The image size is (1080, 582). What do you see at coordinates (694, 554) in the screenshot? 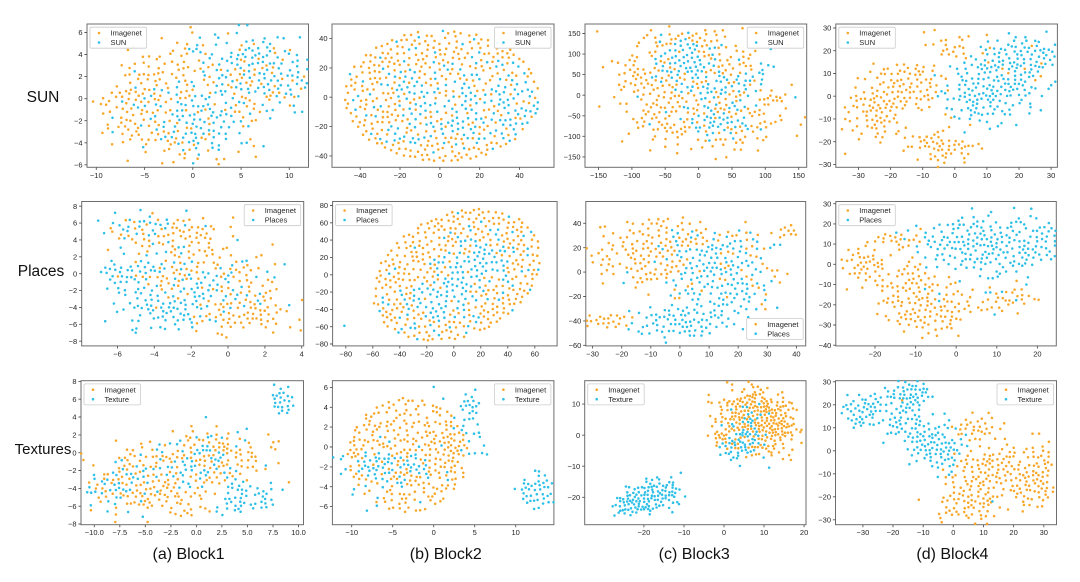
I see `svg-text: (c) Block3` at bounding box center [694, 554].